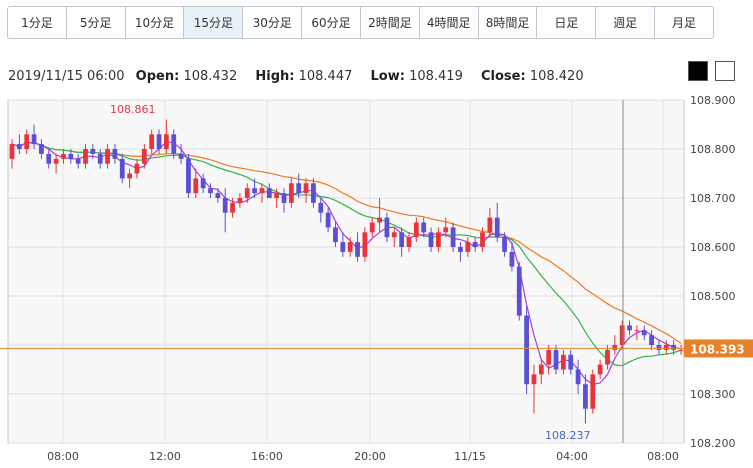 The image size is (753, 468). Describe the element at coordinates (214, 22) in the screenshot. I see `tab-timeframe-3: 15分足` at that location.